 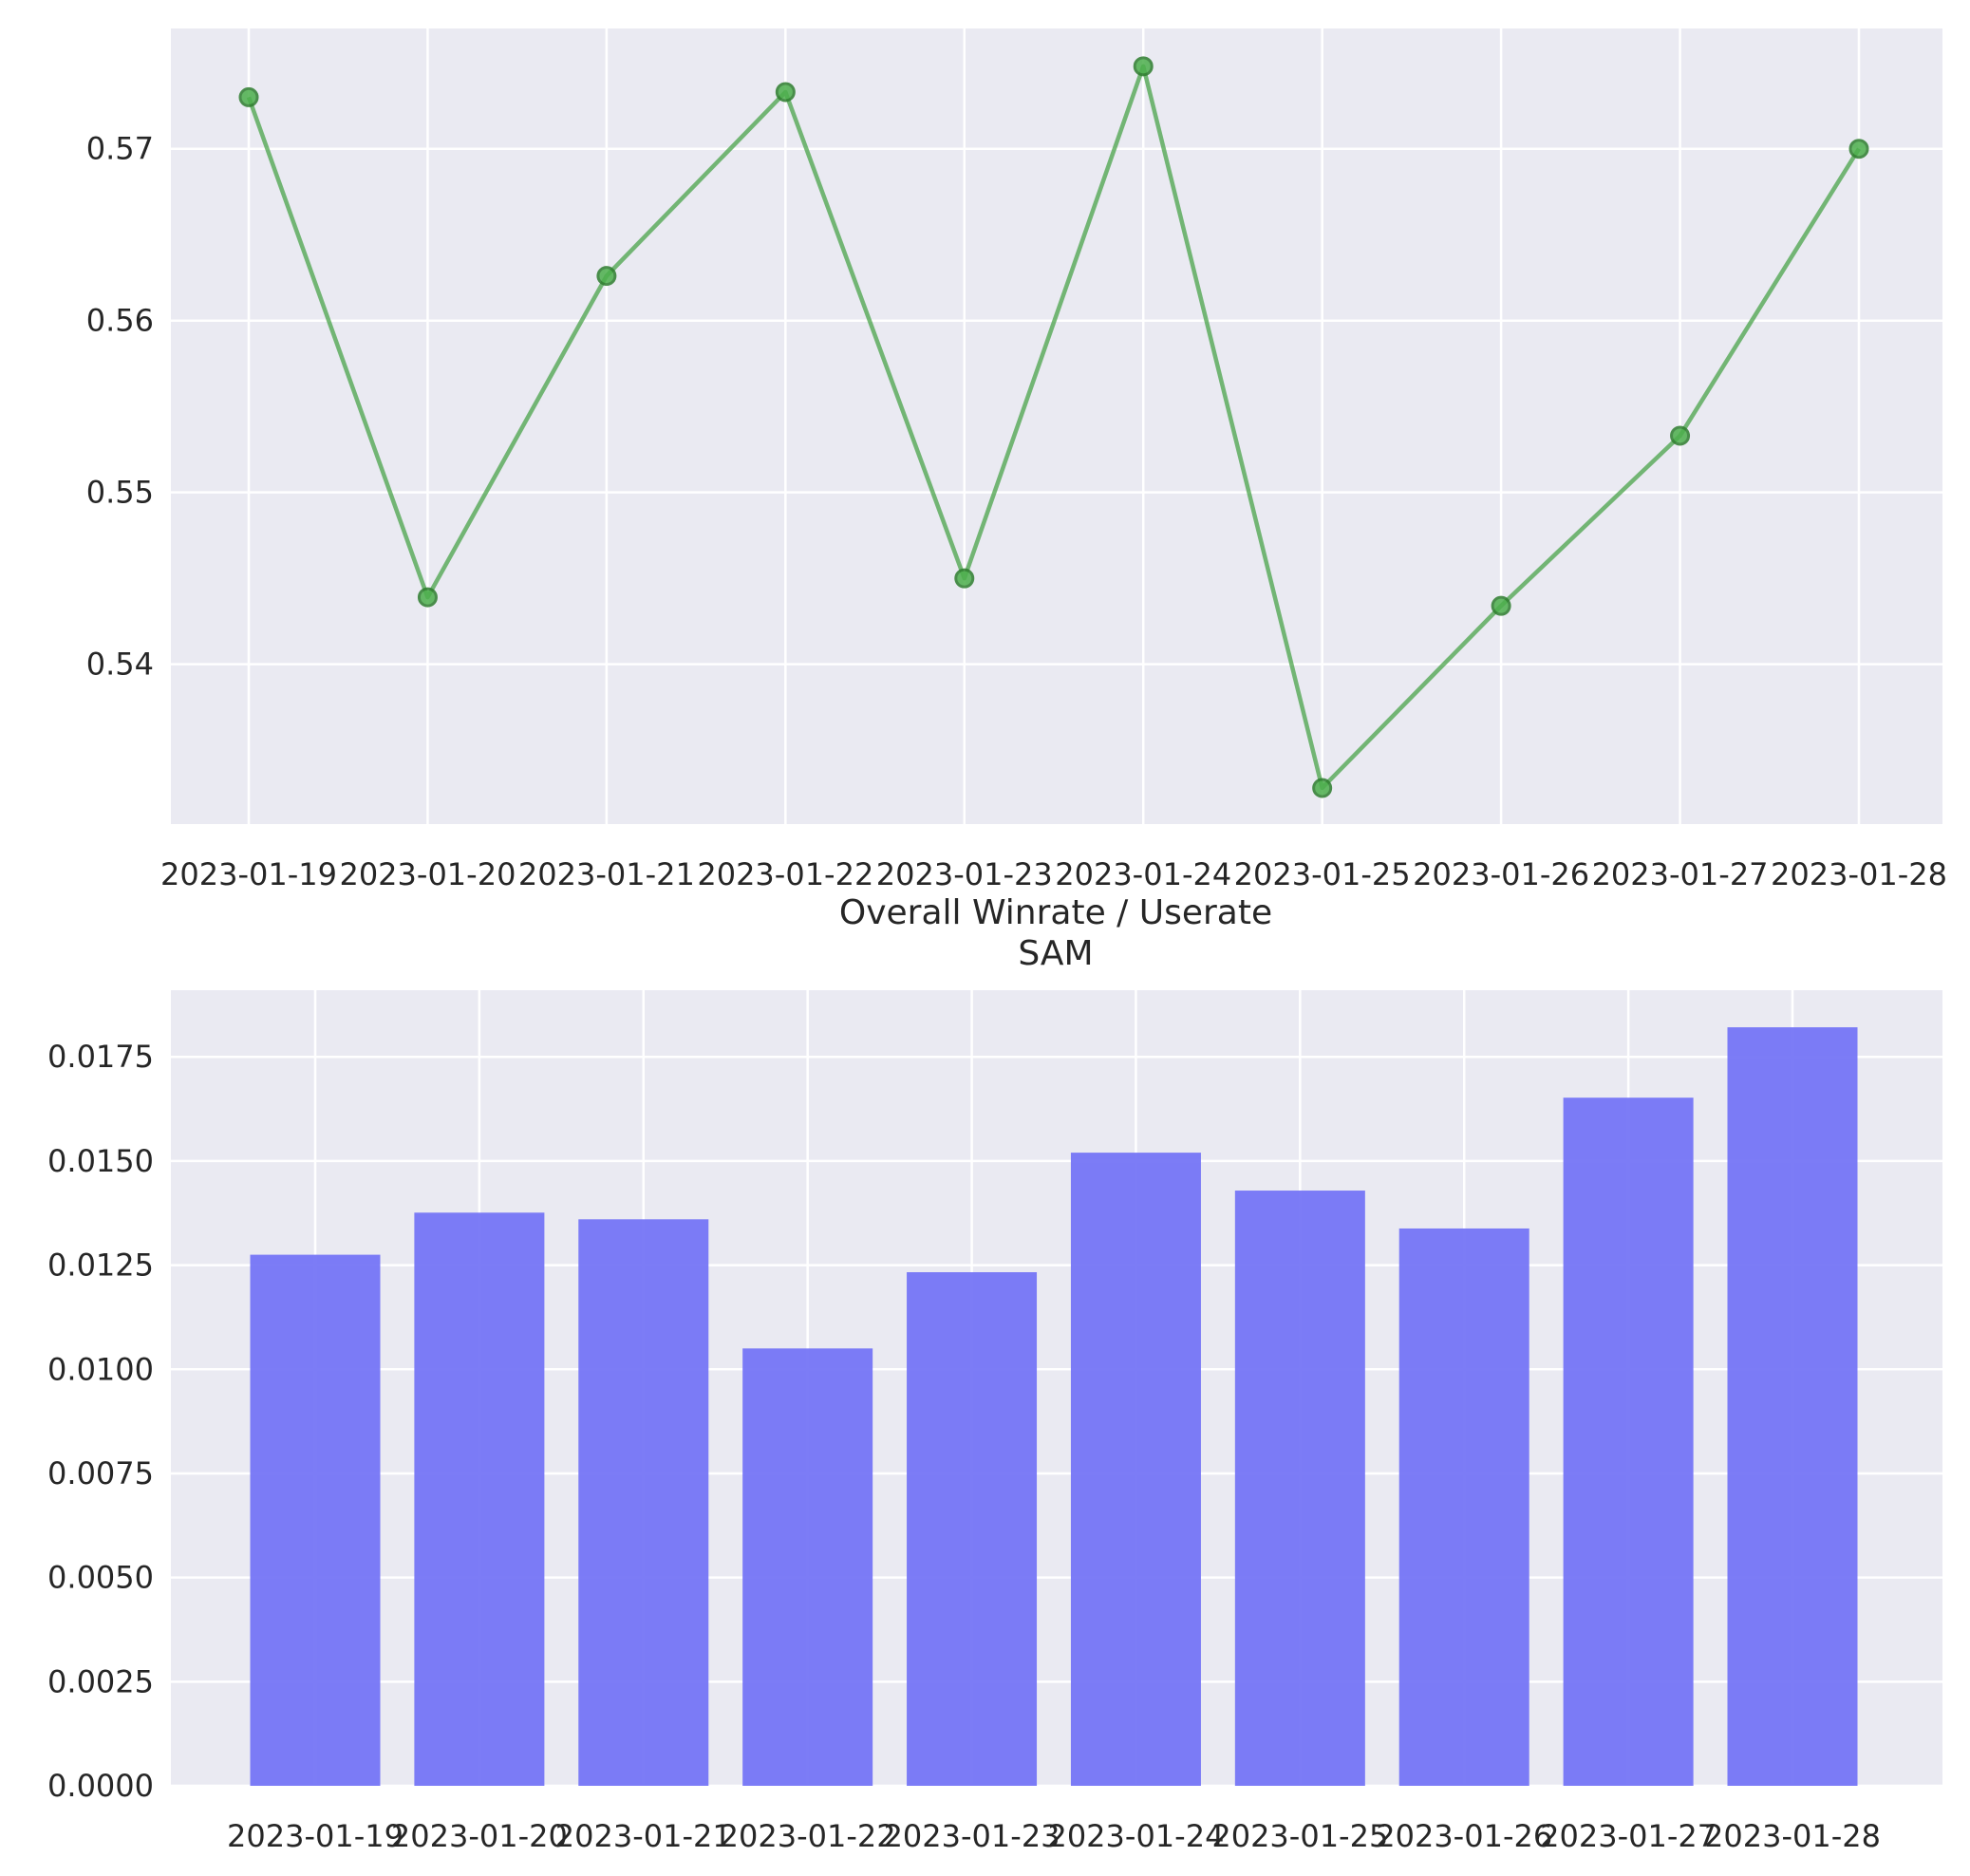 I want to click on line-y-tick-label: 0.56, so click(x=120, y=321).